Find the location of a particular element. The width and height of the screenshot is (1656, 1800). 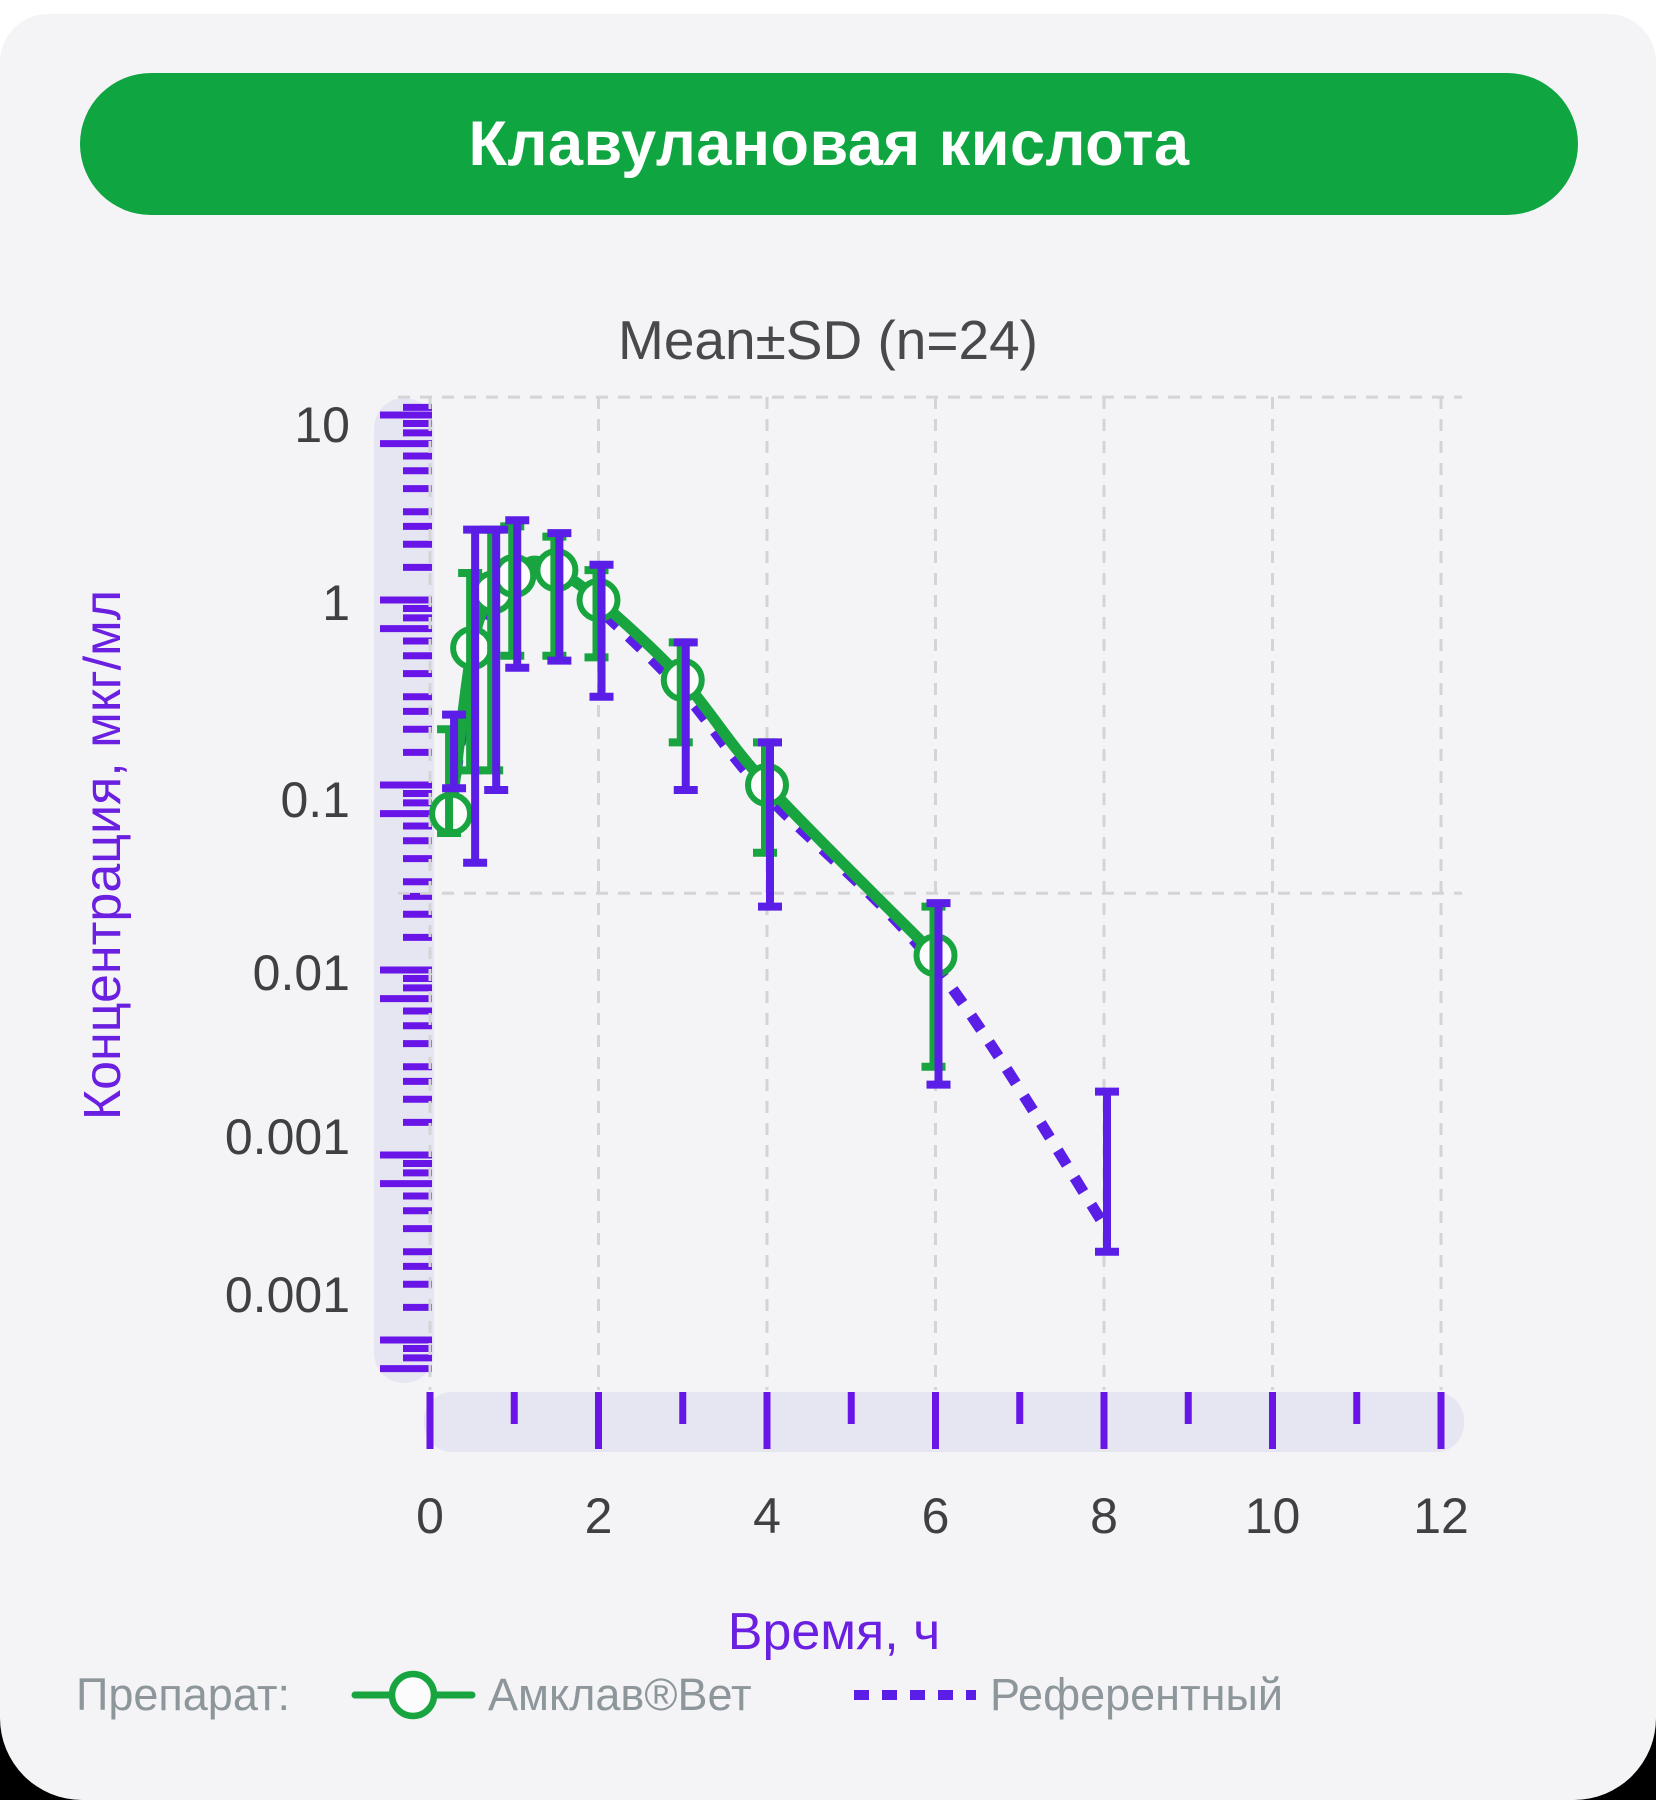

x-tick-label: 12 is located at coordinates (1441, 1516).